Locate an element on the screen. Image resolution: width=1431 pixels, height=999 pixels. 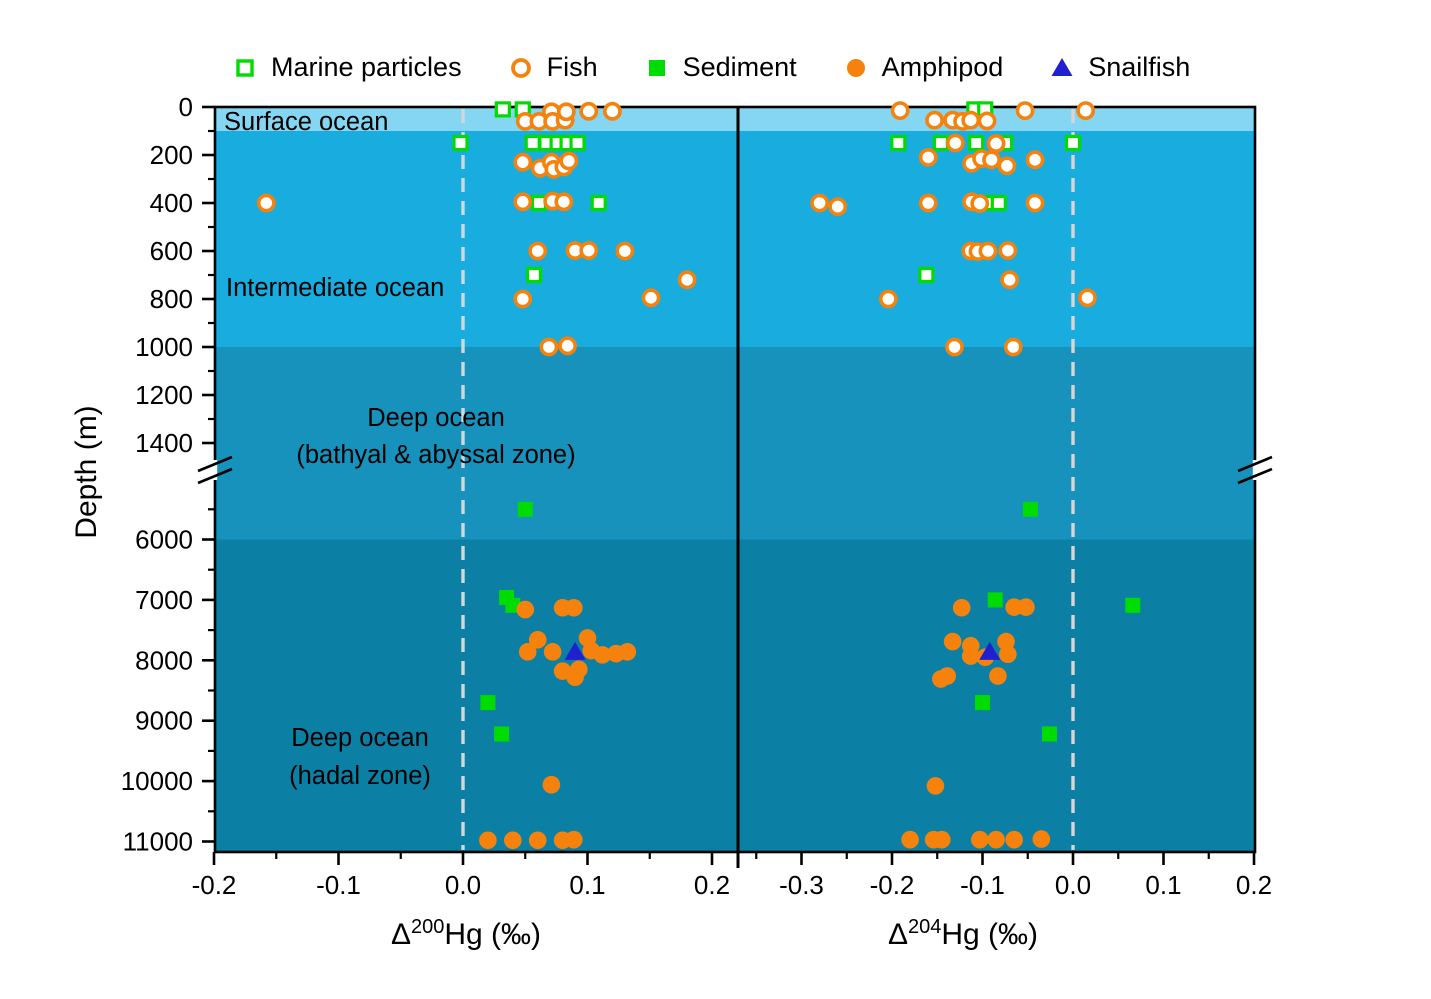
open-circle-icon is located at coordinates (520, 67).